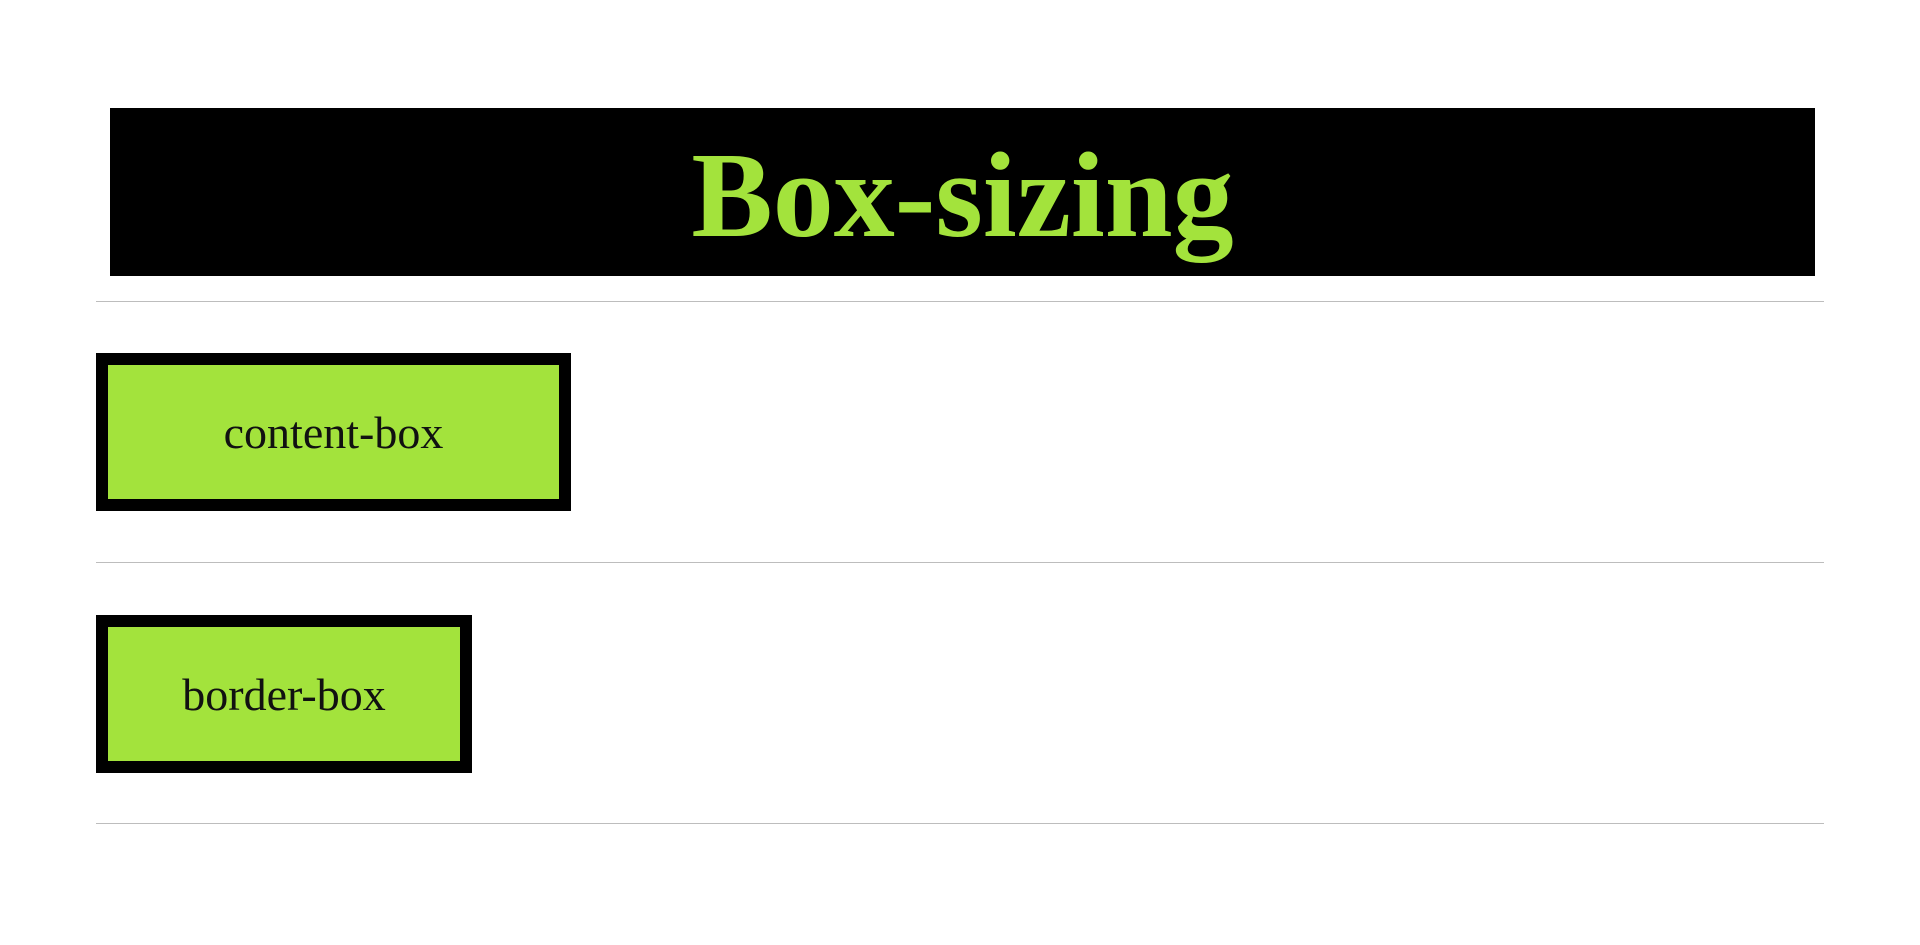 The height and width of the screenshot is (945, 1920). I want to click on content-box-demo: content-box, so click(333, 432).